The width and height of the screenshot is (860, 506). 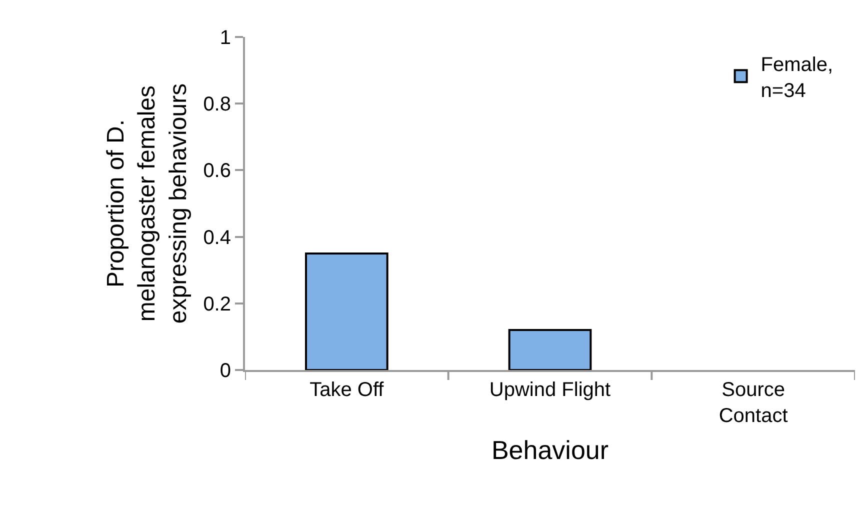 What do you see at coordinates (225, 371) in the screenshot?
I see `y-tick-label: 0` at bounding box center [225, 371].